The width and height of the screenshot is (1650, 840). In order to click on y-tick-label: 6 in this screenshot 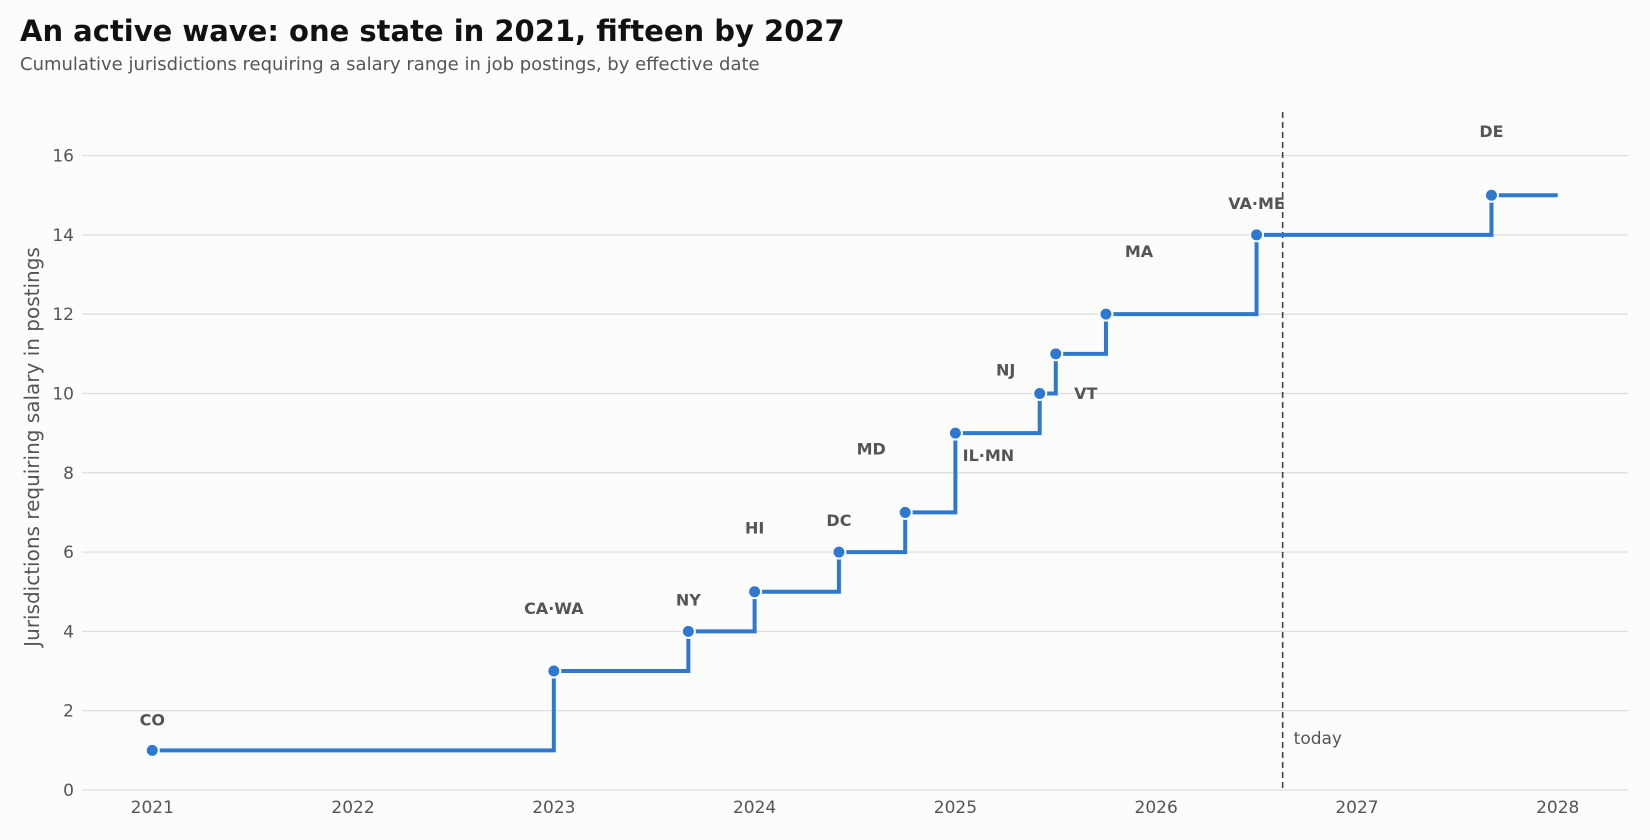, I will do `click(68, 553)`.